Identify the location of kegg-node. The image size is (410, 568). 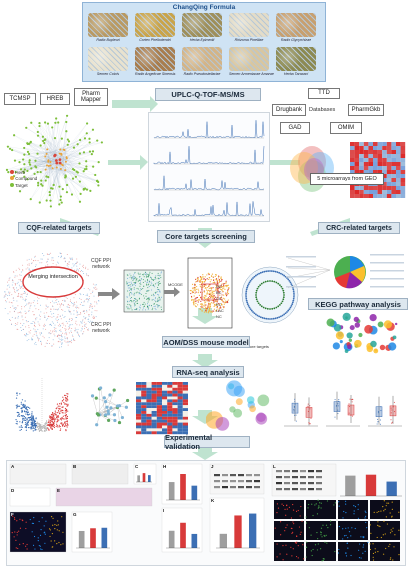
(346, 316).